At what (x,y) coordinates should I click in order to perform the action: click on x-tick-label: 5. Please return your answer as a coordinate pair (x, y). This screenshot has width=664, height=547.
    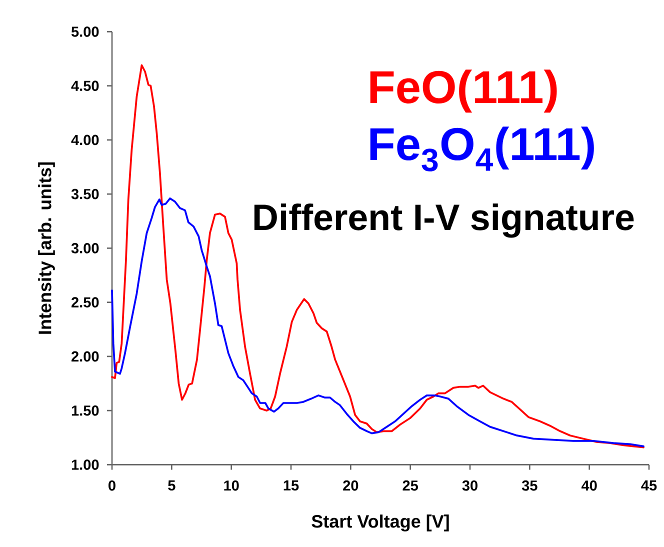
    Looking at the image, I should click on (172, 485).